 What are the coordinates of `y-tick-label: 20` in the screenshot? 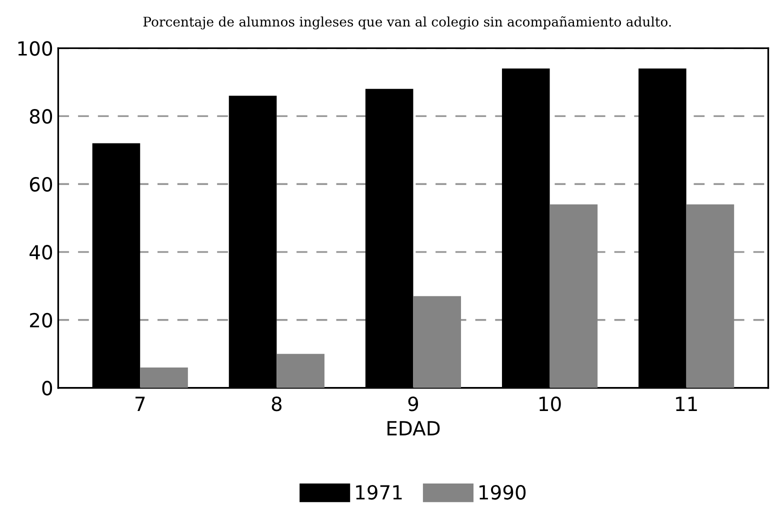 It's located at (41, 320).